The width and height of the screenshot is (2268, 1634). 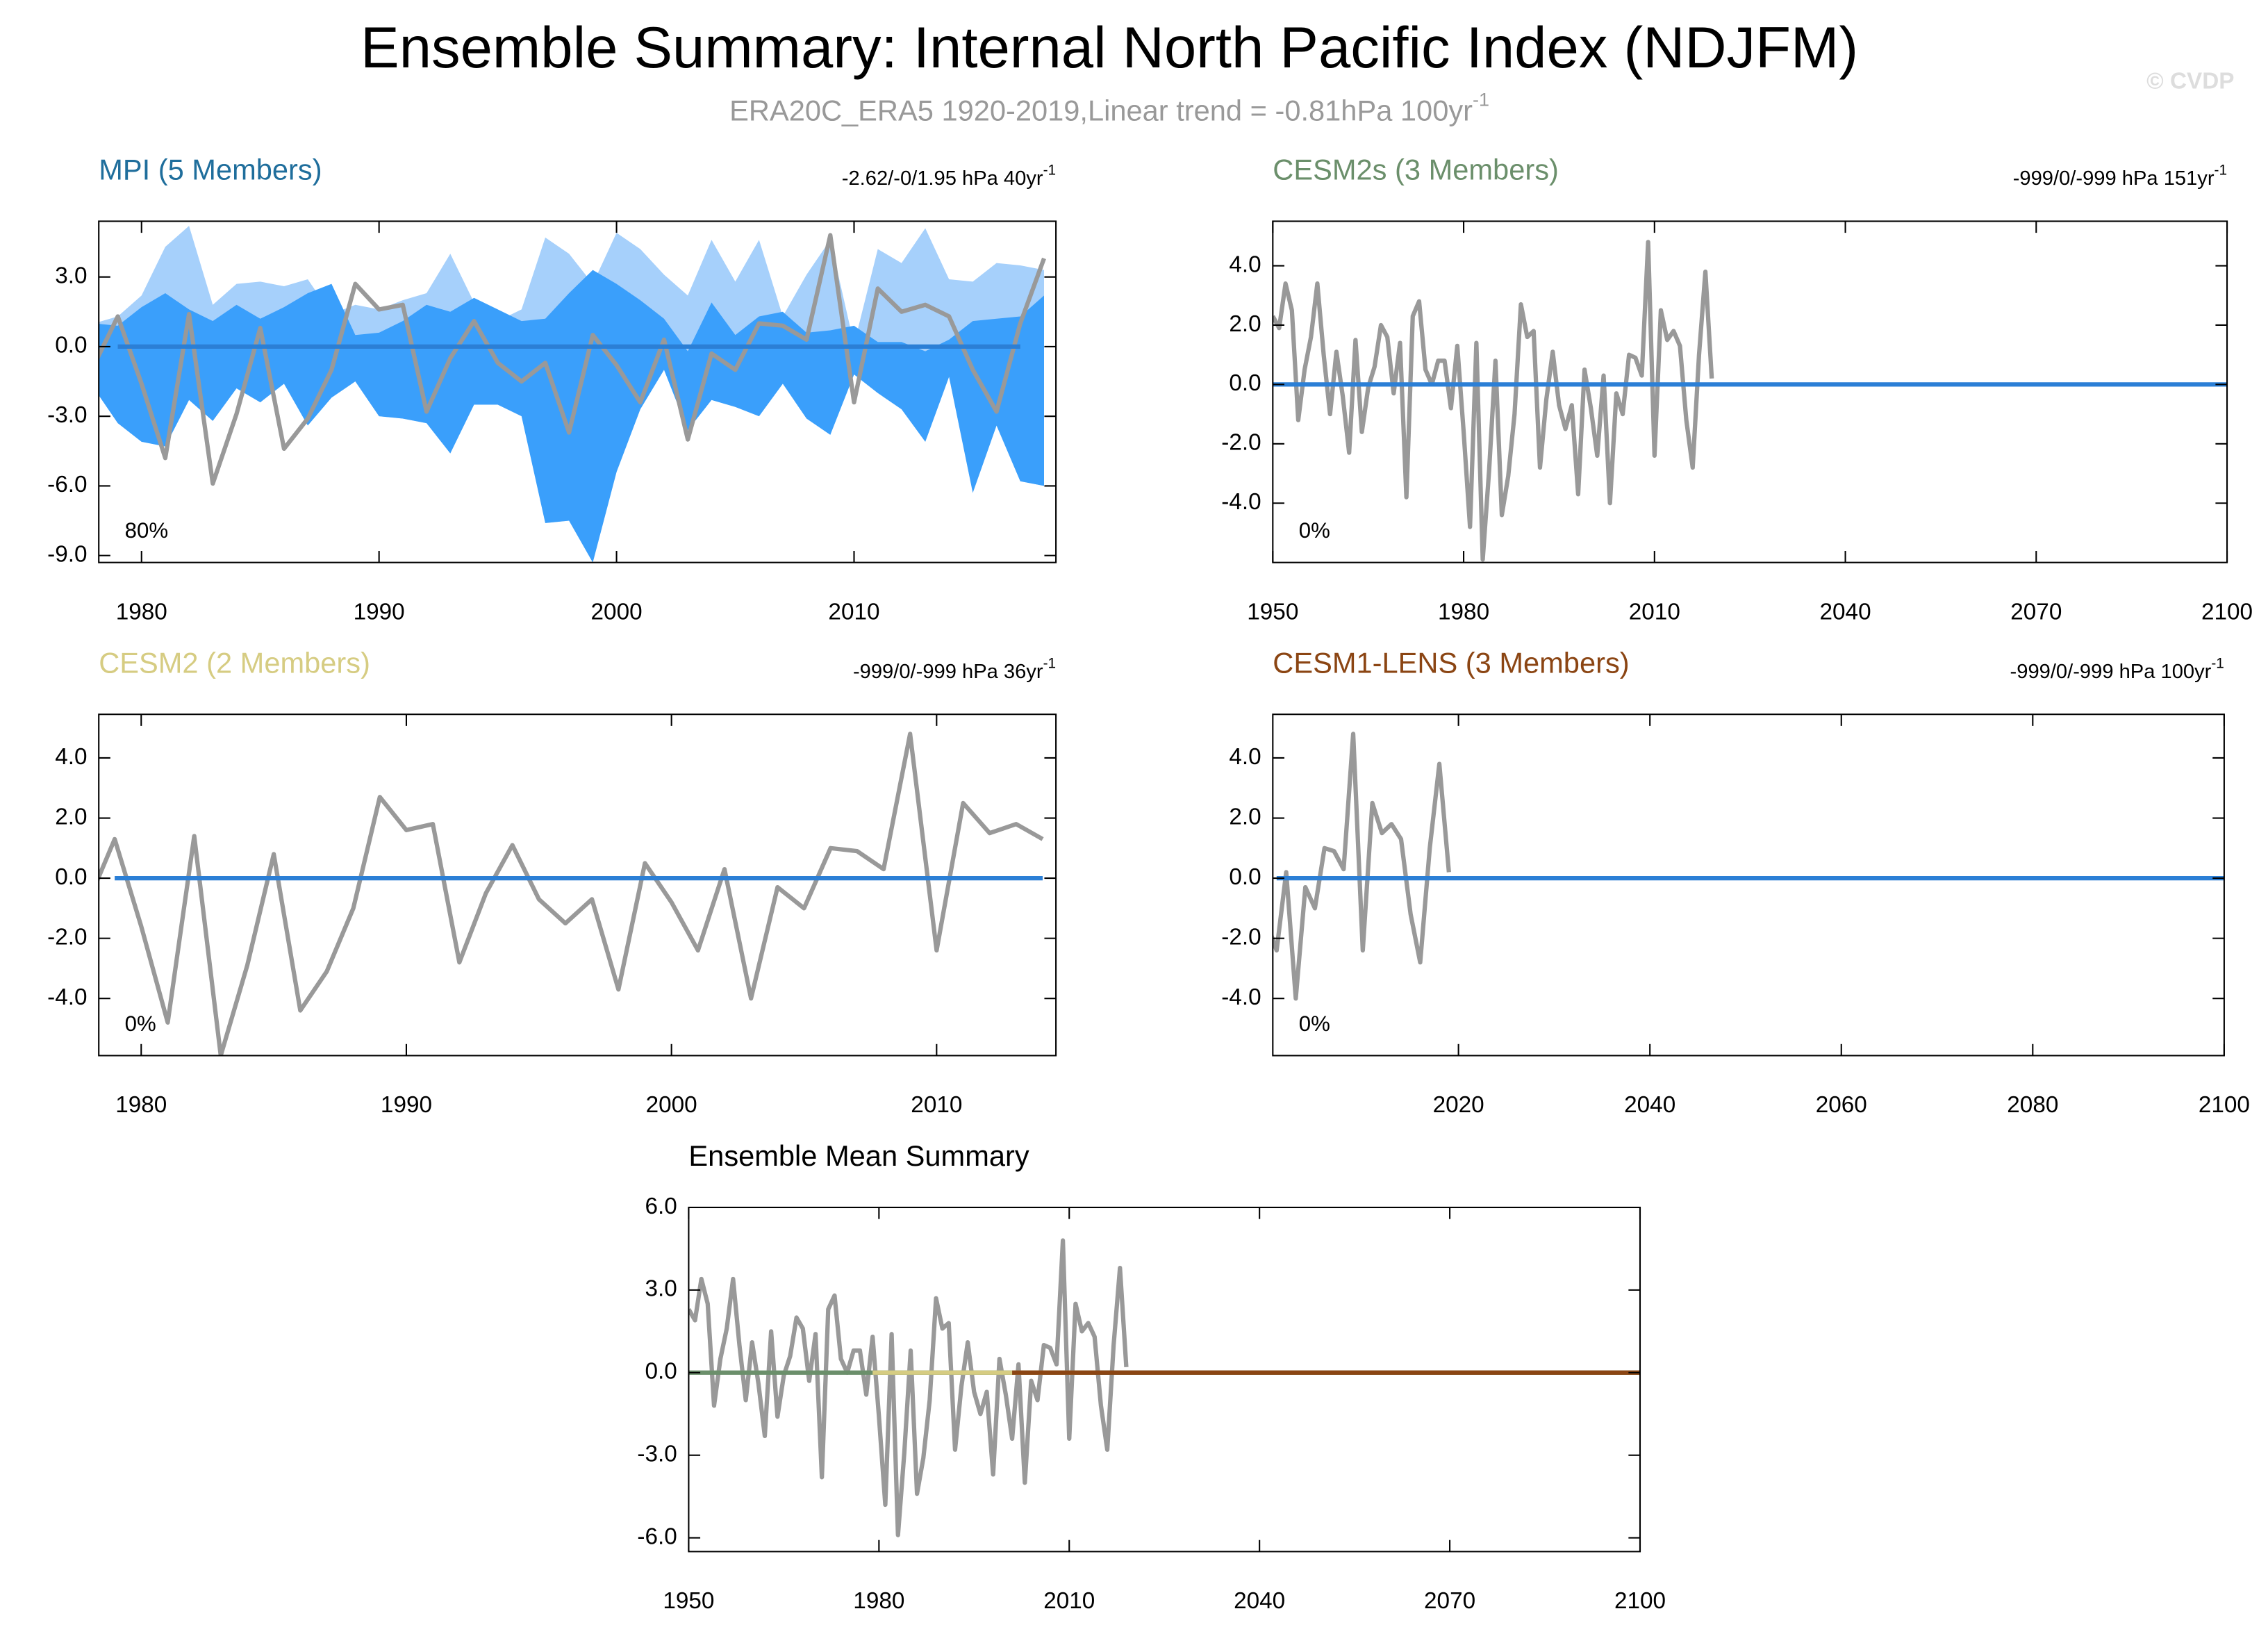 What do you see at coordinates (2114, 178) in the screenshot?
I see `stats-text: -999/0/-999 hPa 151yr` at bounding box center [2114, 178].